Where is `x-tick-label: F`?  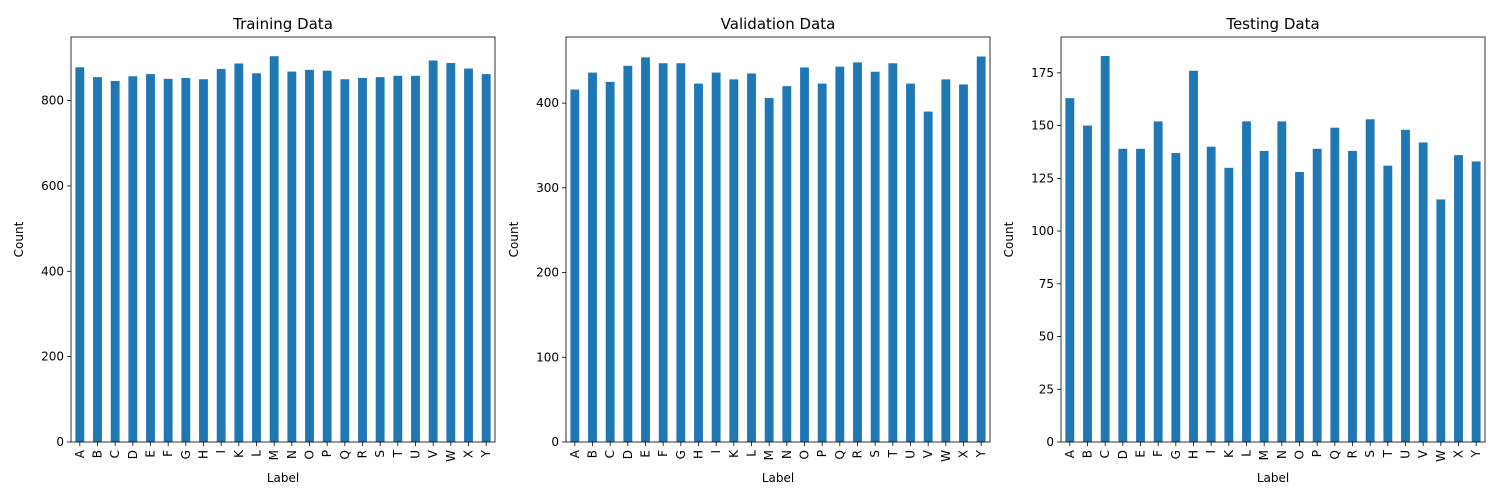
x-tick-label: F is located at coordinates (168, 453).